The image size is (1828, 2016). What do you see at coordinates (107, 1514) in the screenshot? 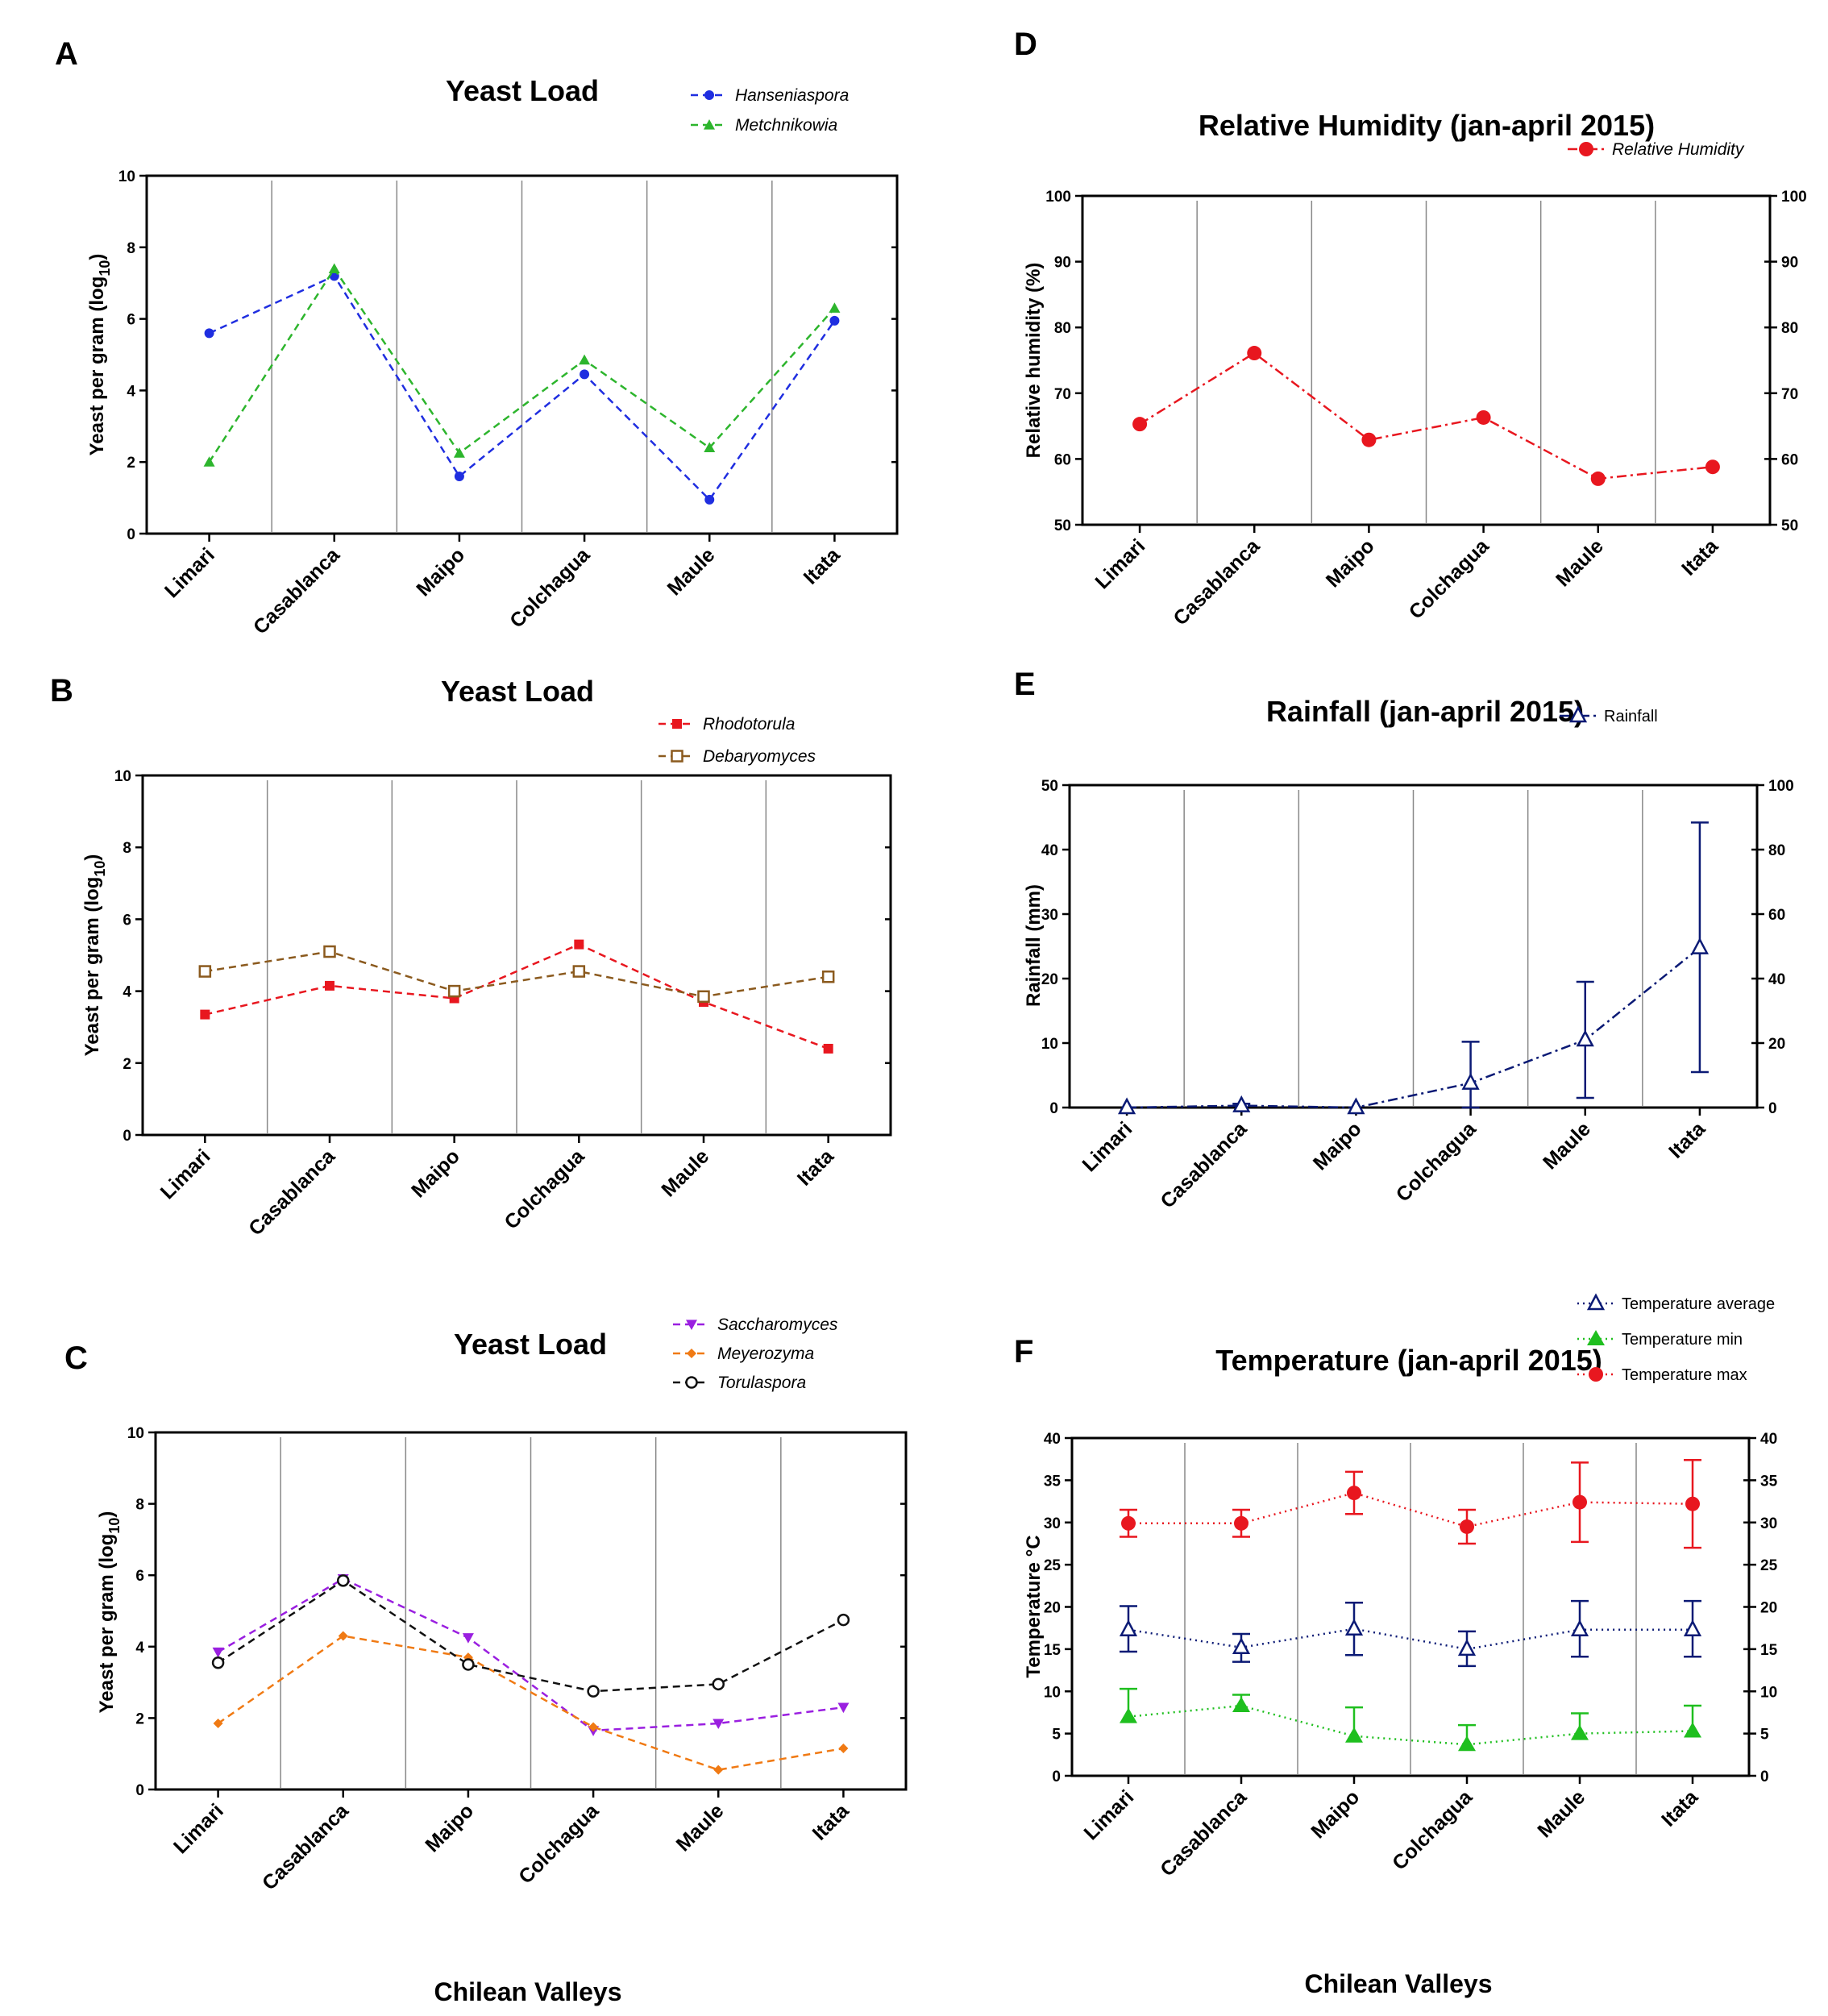
I see `y-axis-label-part: )` at bounding box center [107, 1514].